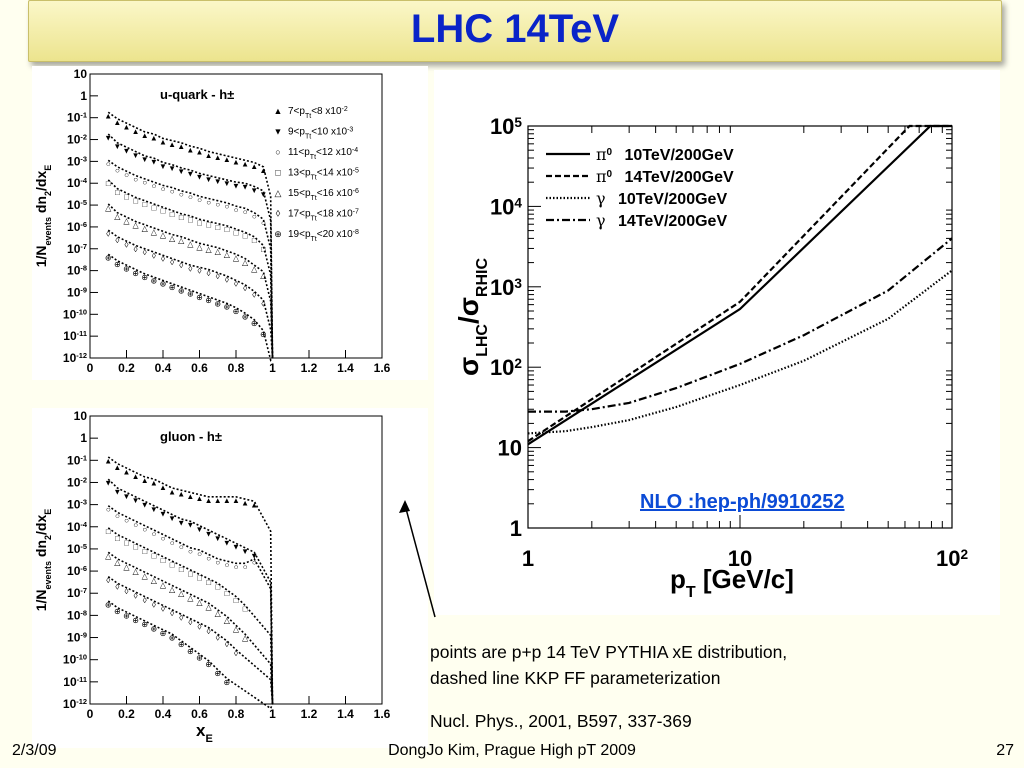 This screenshot has height=768, width=1024. What do you see at coordinates (742, 502) in the screenshot?
I see `nlo-reference-link: NLO :hep-ph/9910252` at bounding box center [742, 502].